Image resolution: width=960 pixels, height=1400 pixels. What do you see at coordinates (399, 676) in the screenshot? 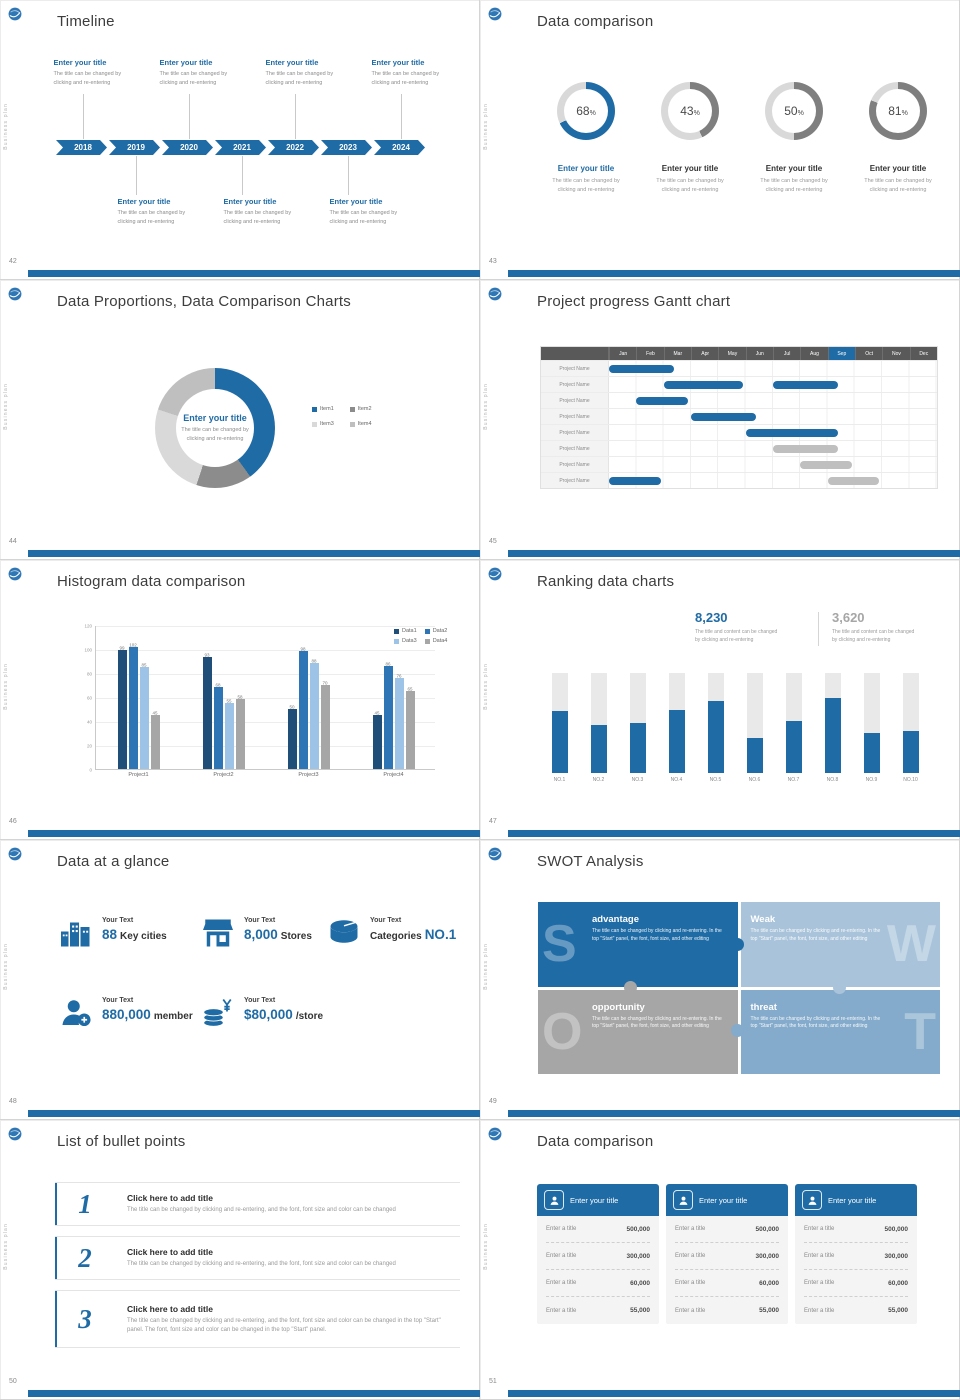
I see `bar-value-label: 76` at bounding box center [399, 676].